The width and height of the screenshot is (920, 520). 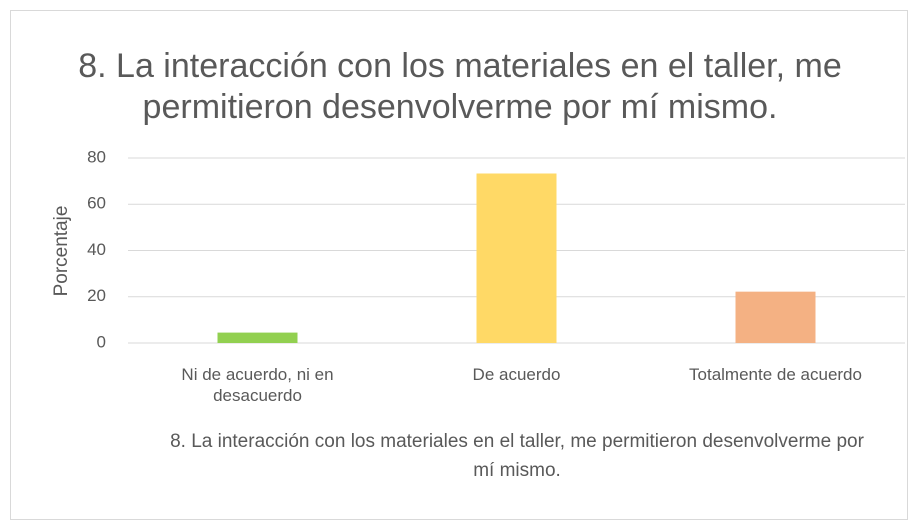 What do you see at coordinates (775, 374) in the screenshot?
I see `x-tick-label: Totalmente de acuerdo` at bounding box center [775, 374].